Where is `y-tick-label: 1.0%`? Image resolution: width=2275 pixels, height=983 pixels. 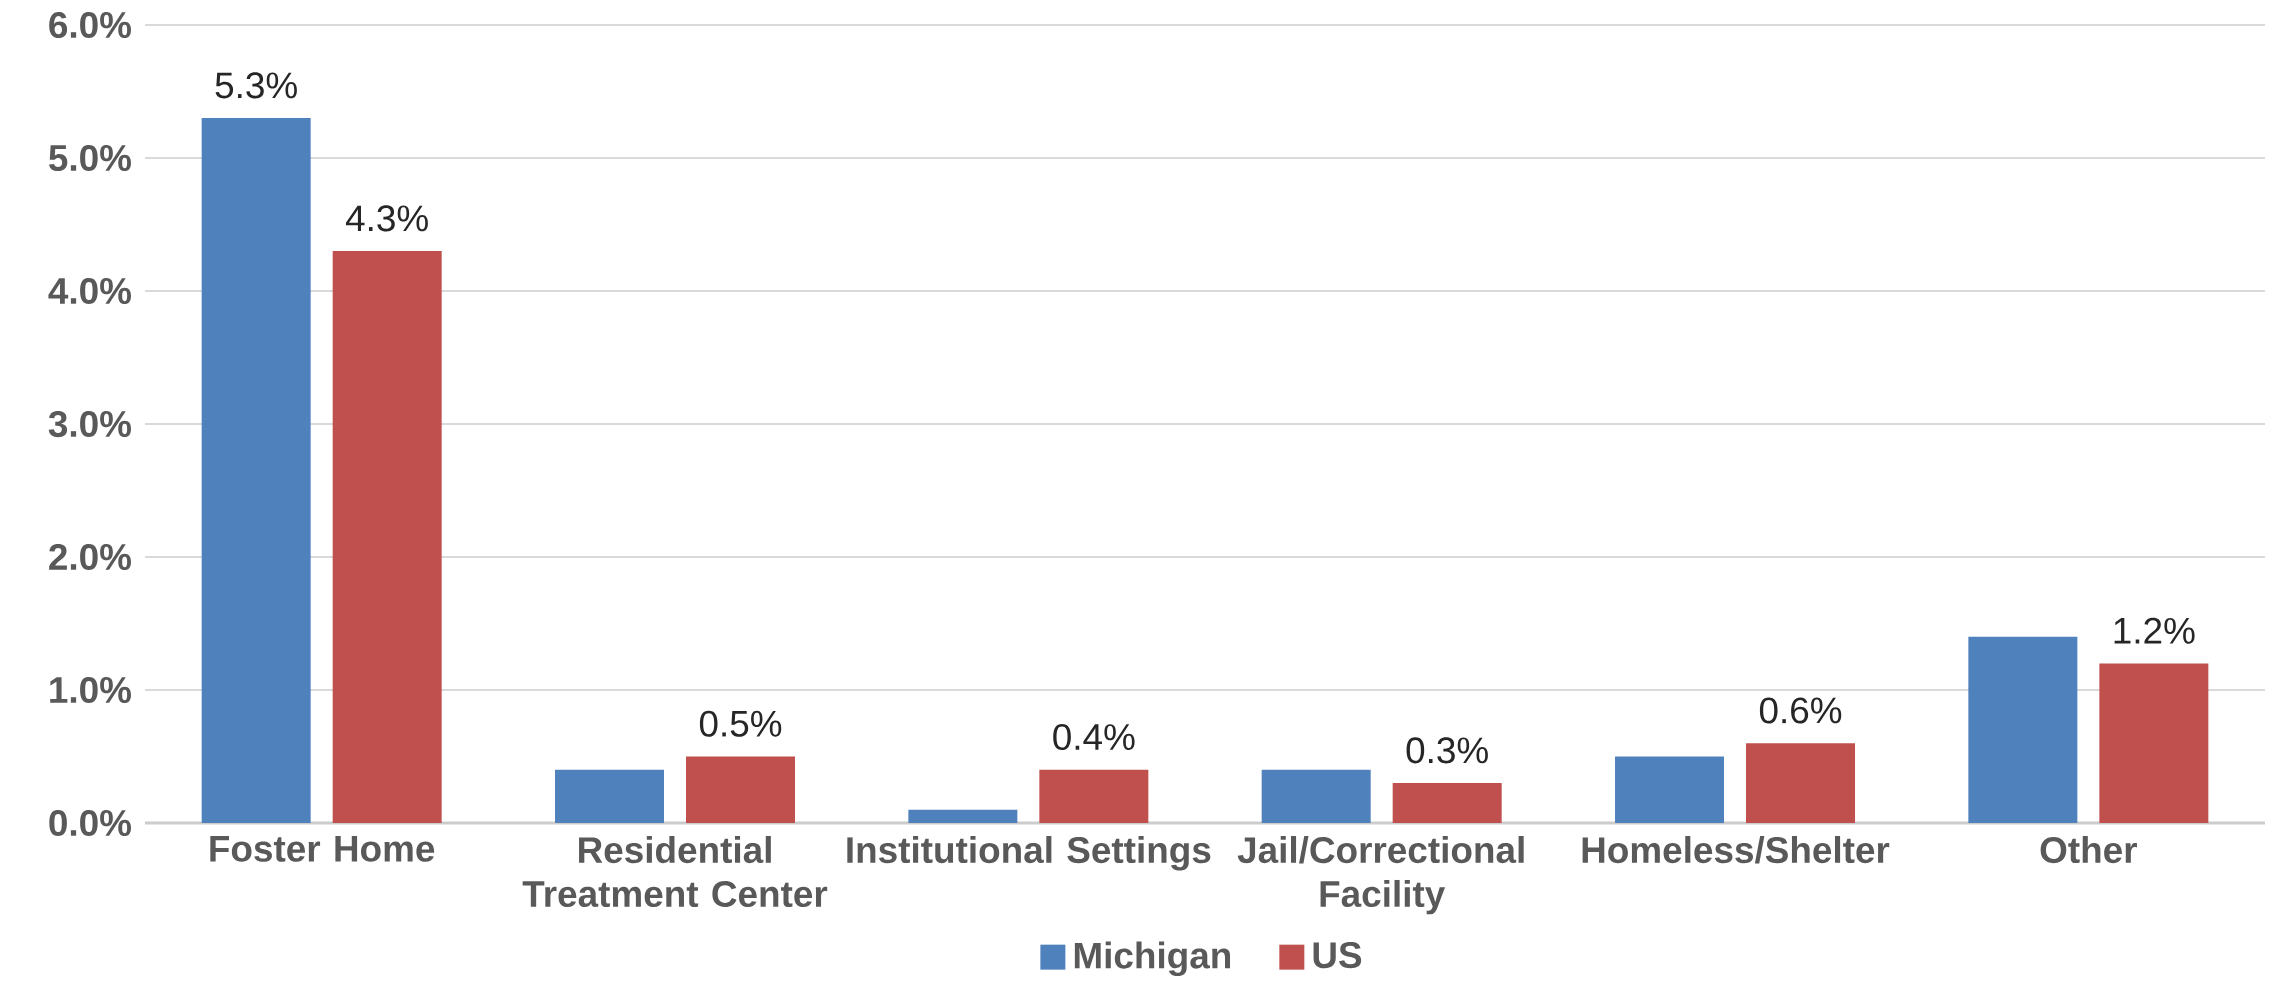
y-tick-label: 1.0% is located at coordinates (90, 690).